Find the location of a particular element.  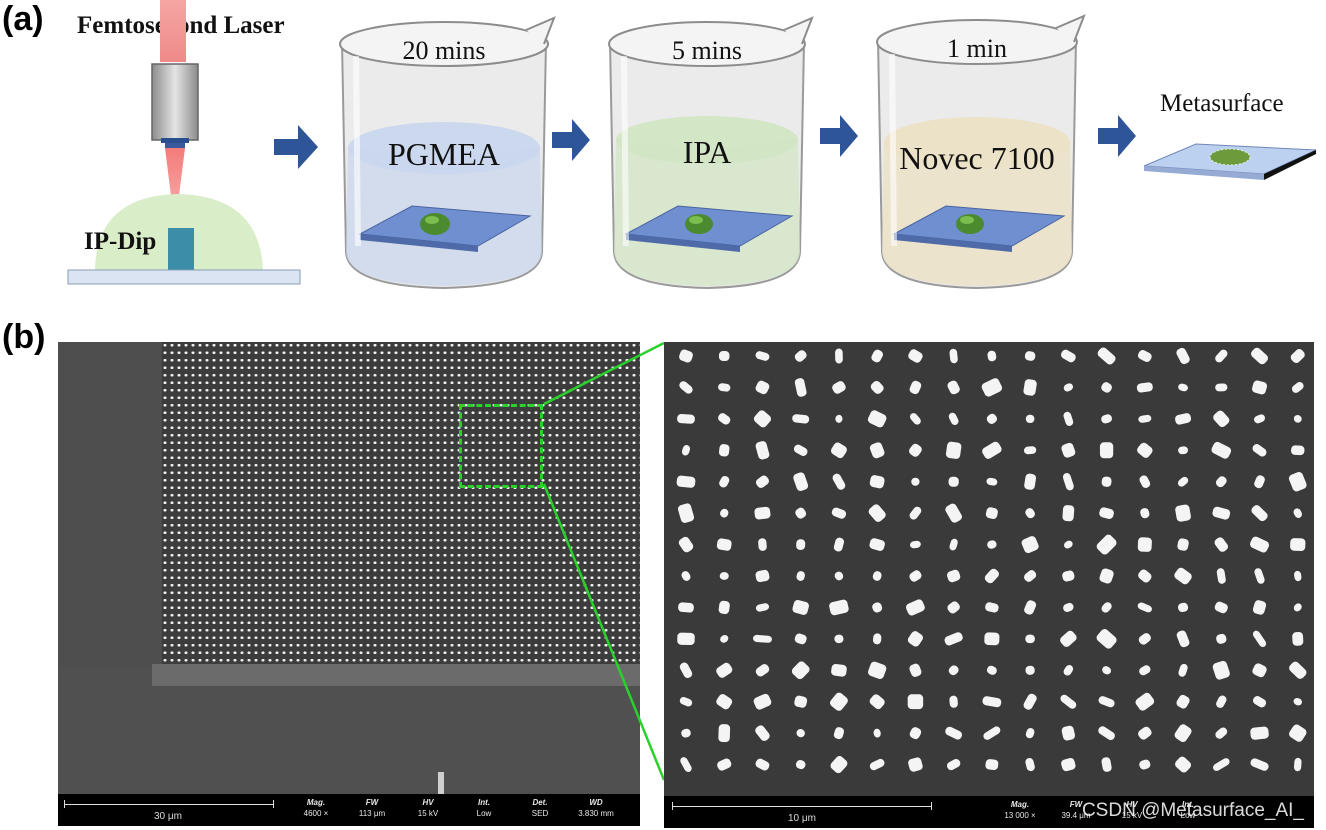

zoom-region-box is located at coordinates (501, 446).